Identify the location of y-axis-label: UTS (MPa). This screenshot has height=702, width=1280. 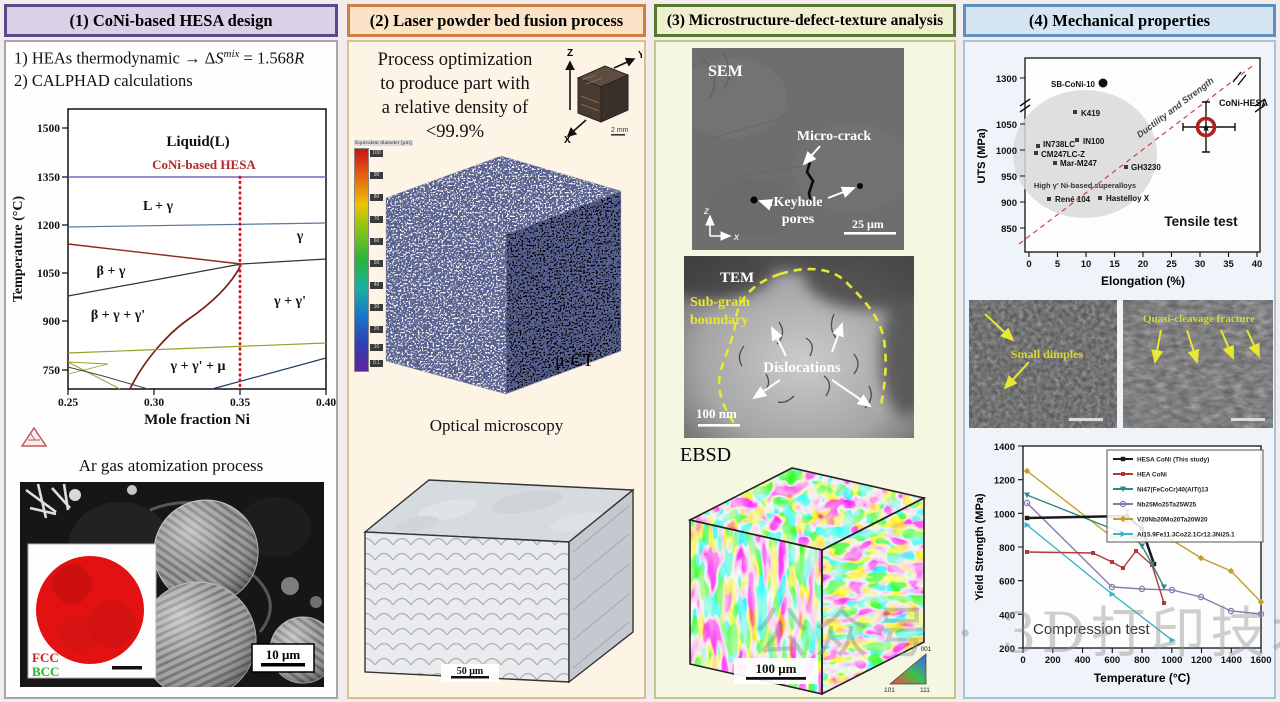
(982, 155).